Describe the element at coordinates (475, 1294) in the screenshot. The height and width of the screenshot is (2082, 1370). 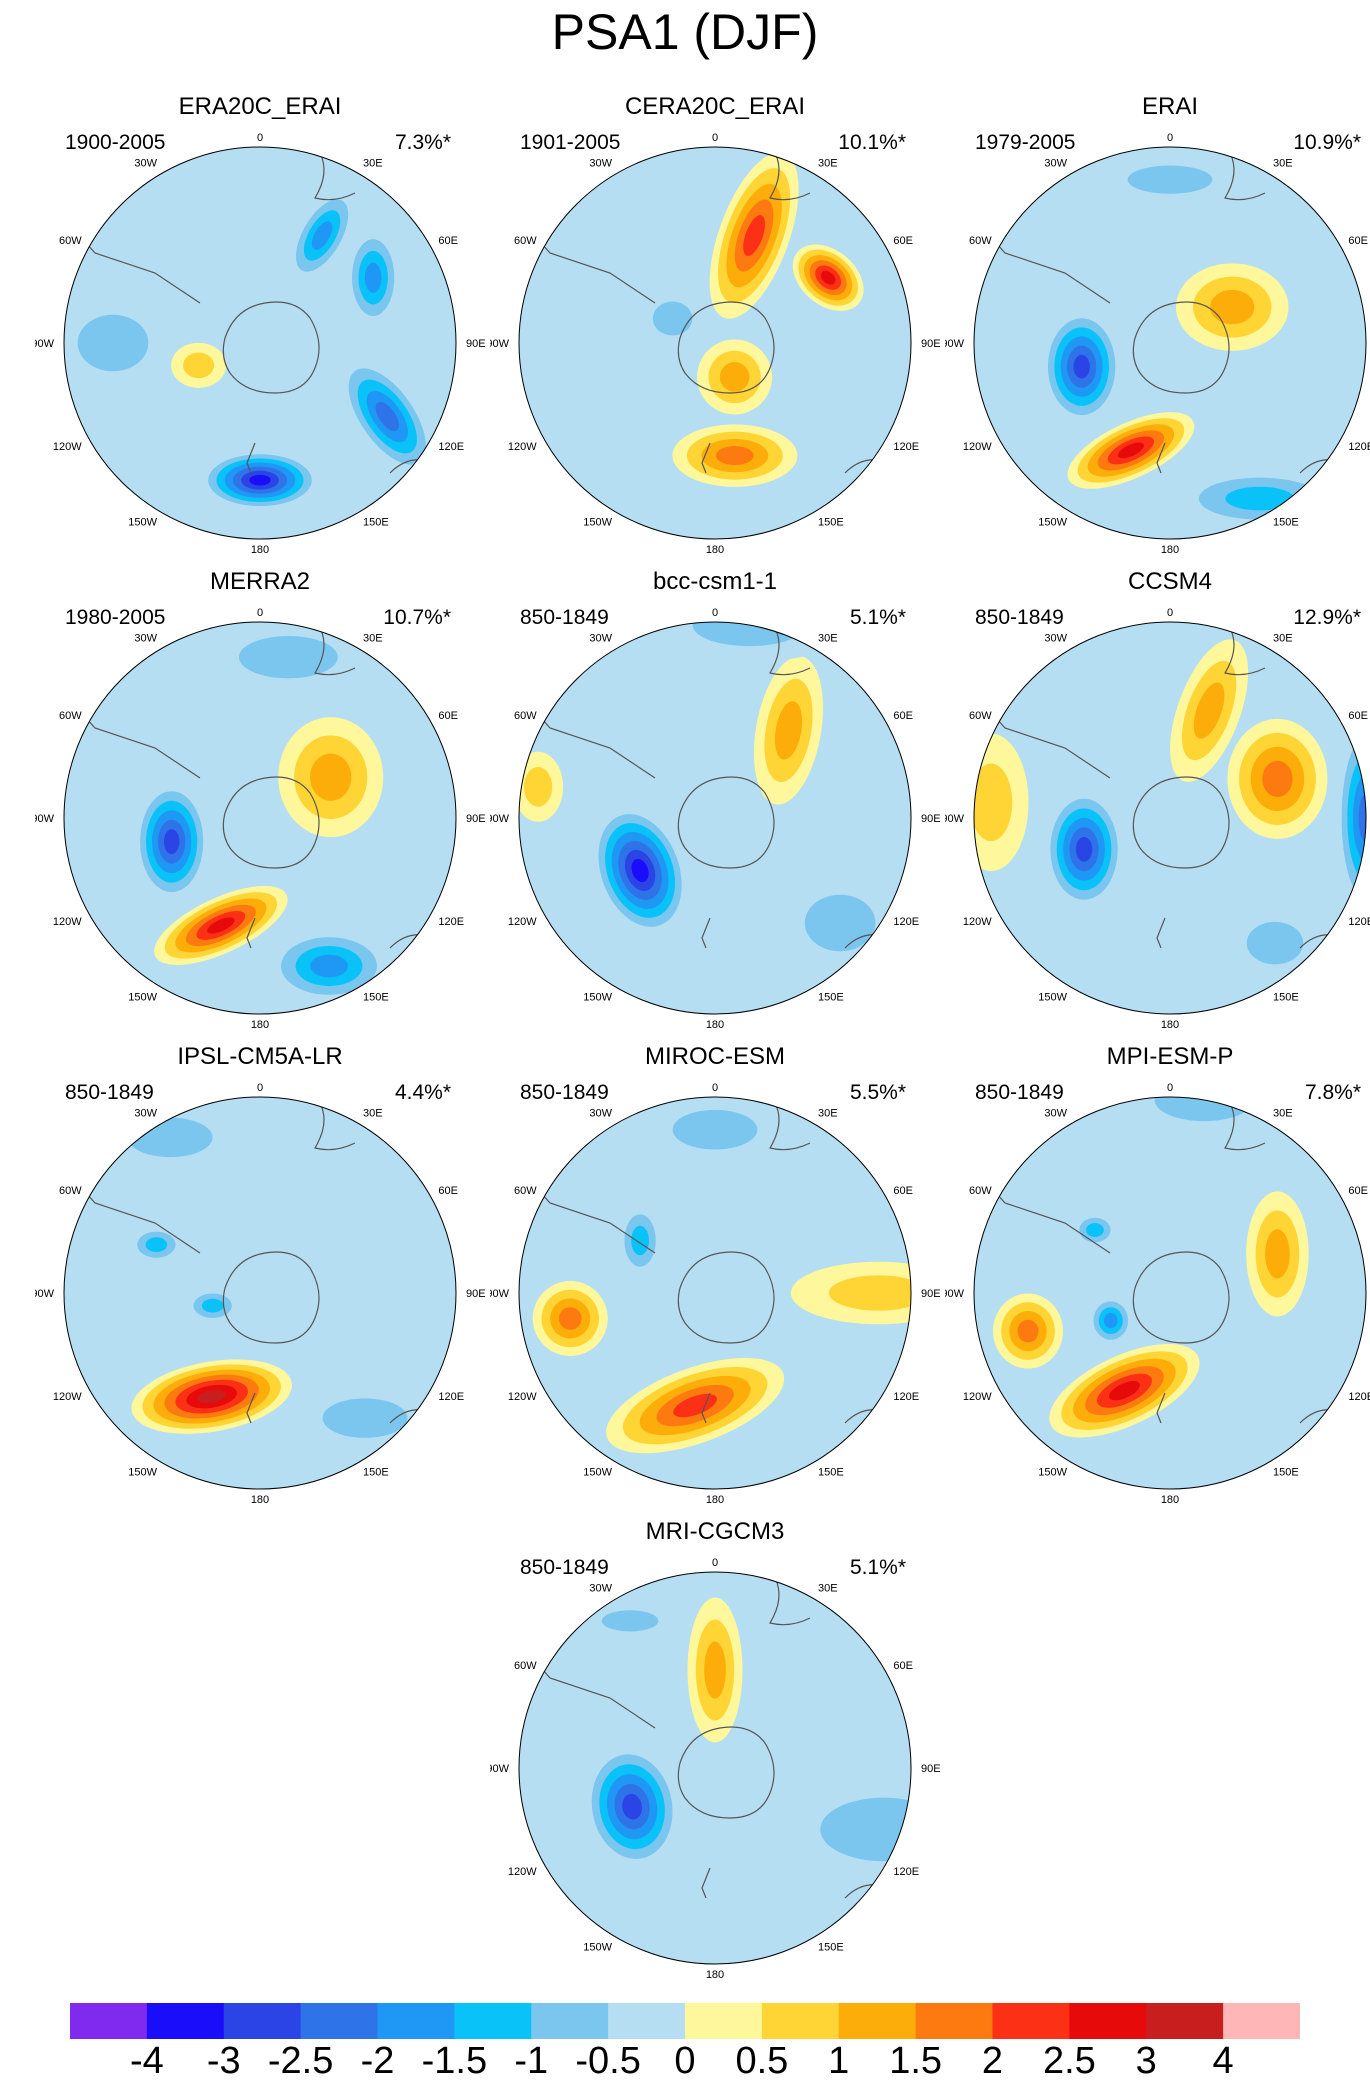
I see `longitude-label: 90E` at that location.